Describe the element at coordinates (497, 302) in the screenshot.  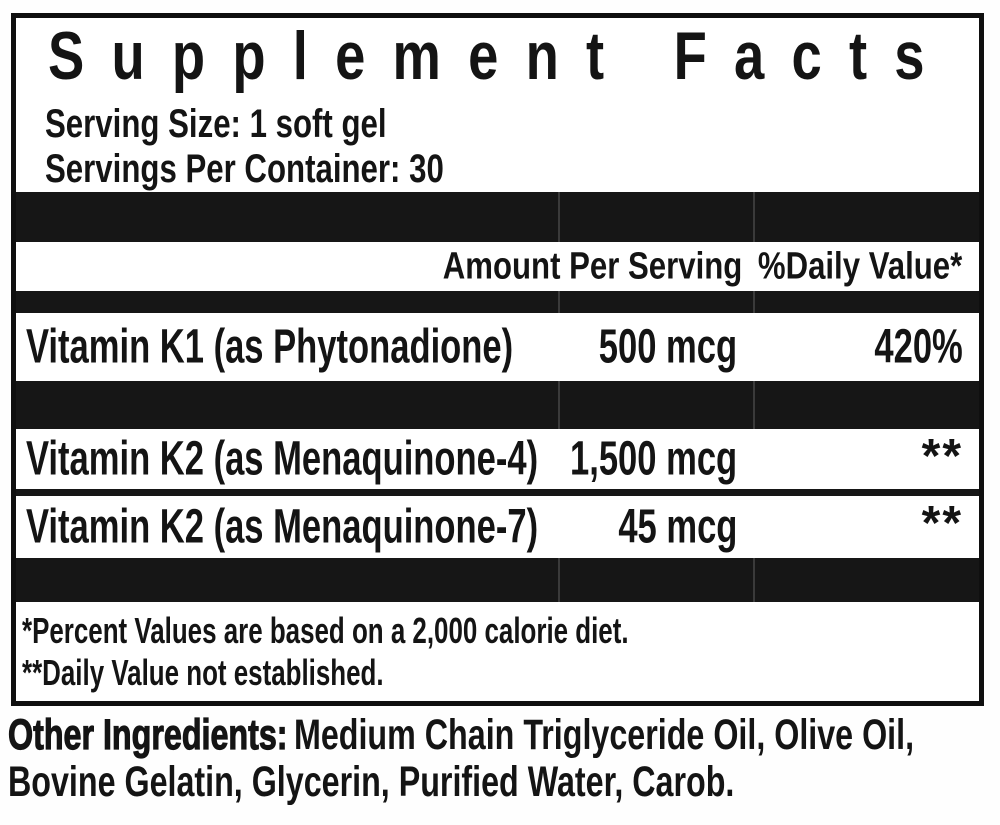
I see `divider-bar-thin` at that location.